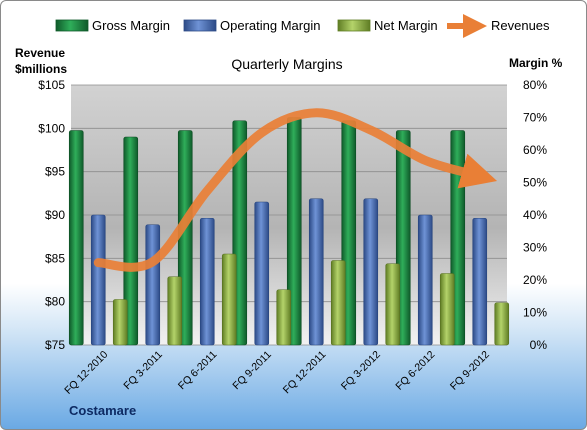 The width and height of the screenshot is (587, 430). I want to click on x-tick-label: FQ 6-2011, so click(198, 371).